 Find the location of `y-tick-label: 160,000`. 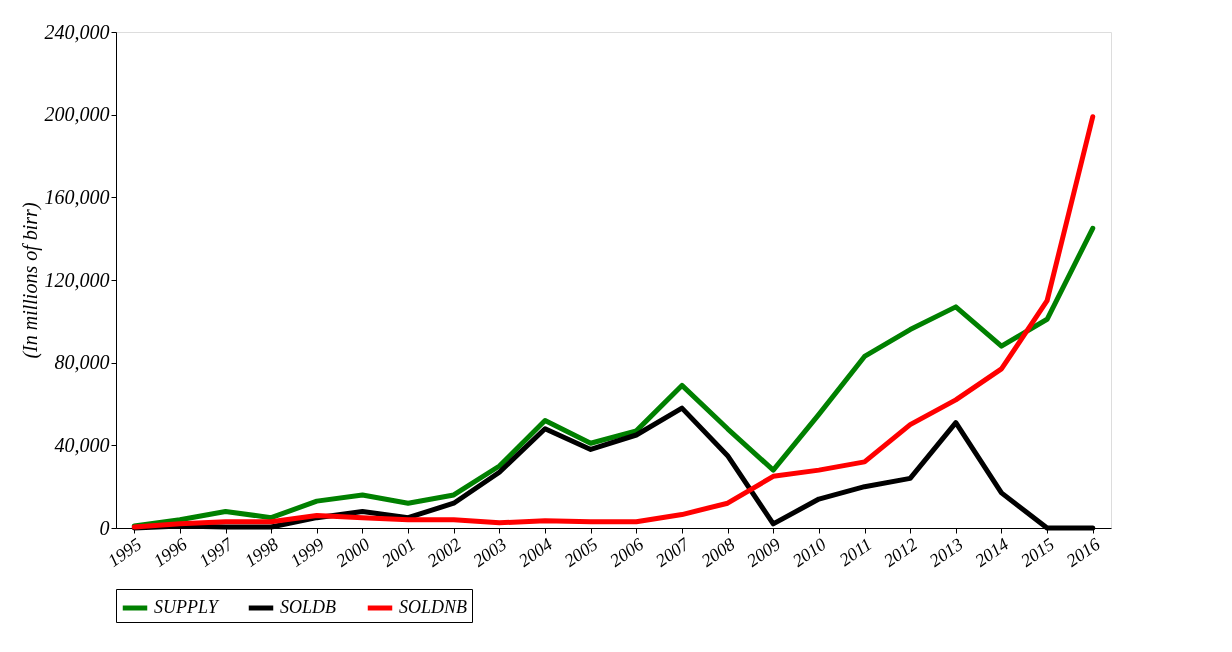

y-tick-label: 160,000 is located at coordinates (77, 196).